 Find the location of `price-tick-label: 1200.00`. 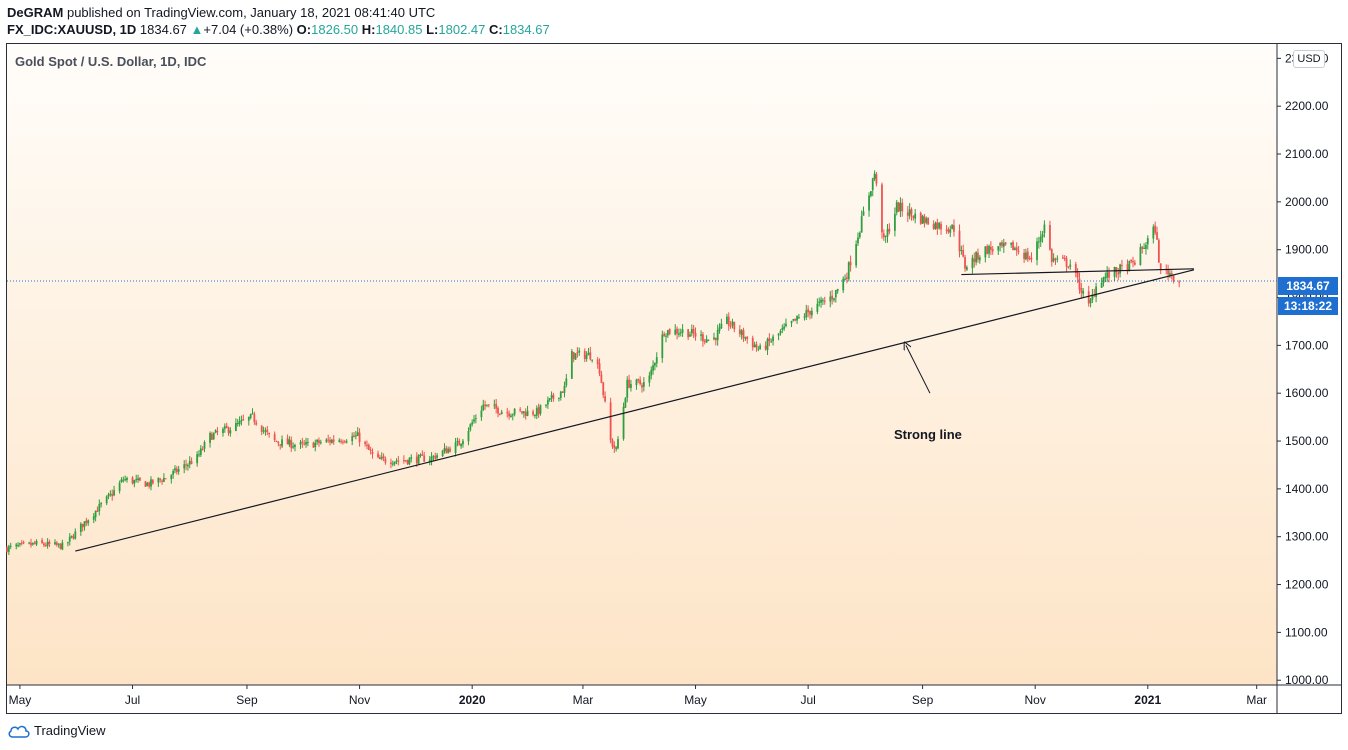

price-tick-label: 1200.00 is located at coordinates (1307, 585).